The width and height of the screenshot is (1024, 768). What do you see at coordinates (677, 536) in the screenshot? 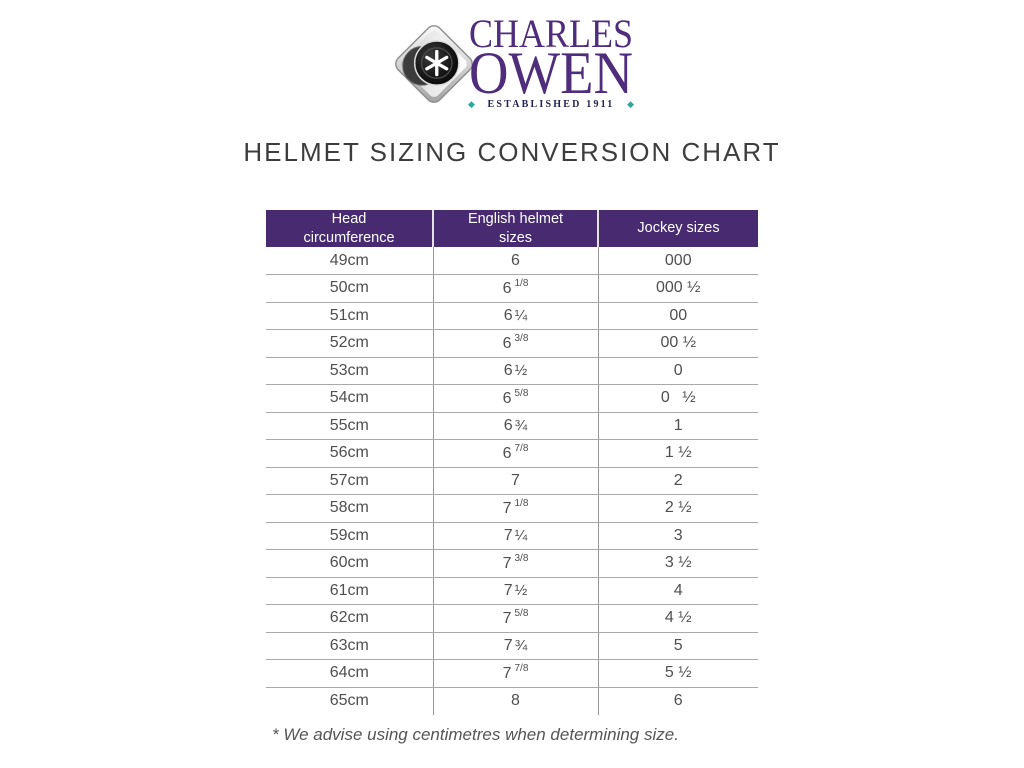
I see `jockey-size-cell: 3` at bounding box center [677, 536].